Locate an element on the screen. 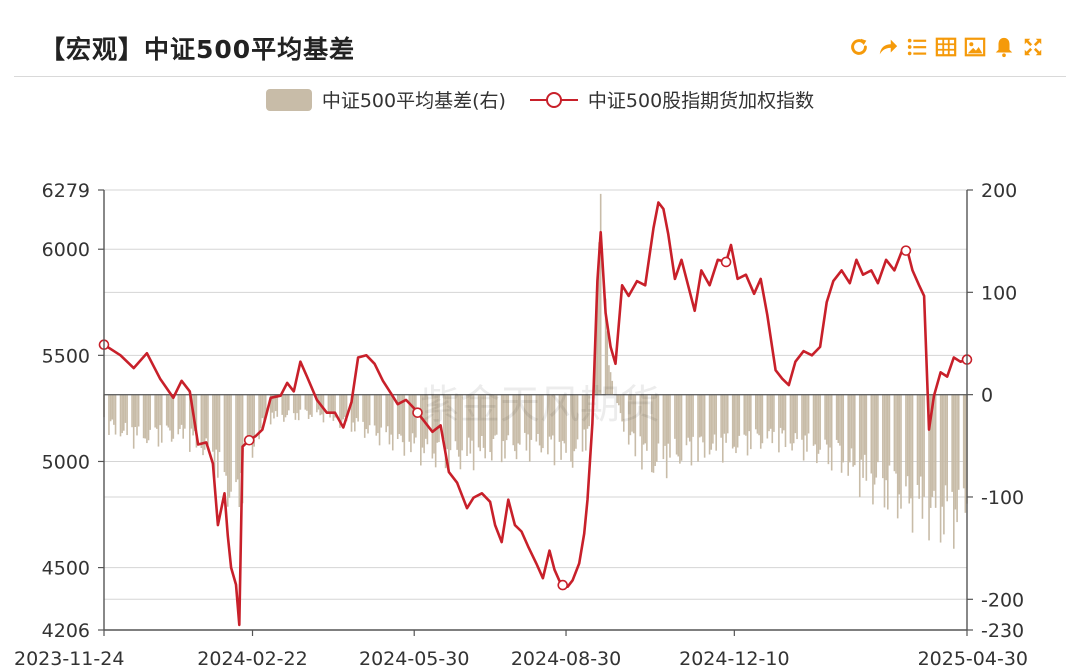 The width and height of the screenshot is (1080, 671). table-icon is located at coordinates (946, 47).